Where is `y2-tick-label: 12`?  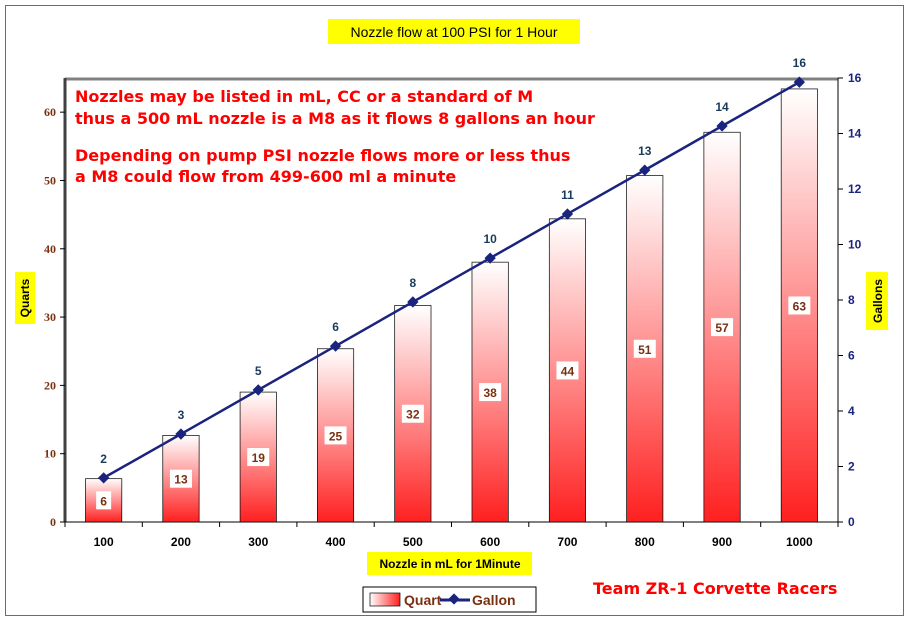 y2-tick-label: 12 is located at coordinates (855, 189).